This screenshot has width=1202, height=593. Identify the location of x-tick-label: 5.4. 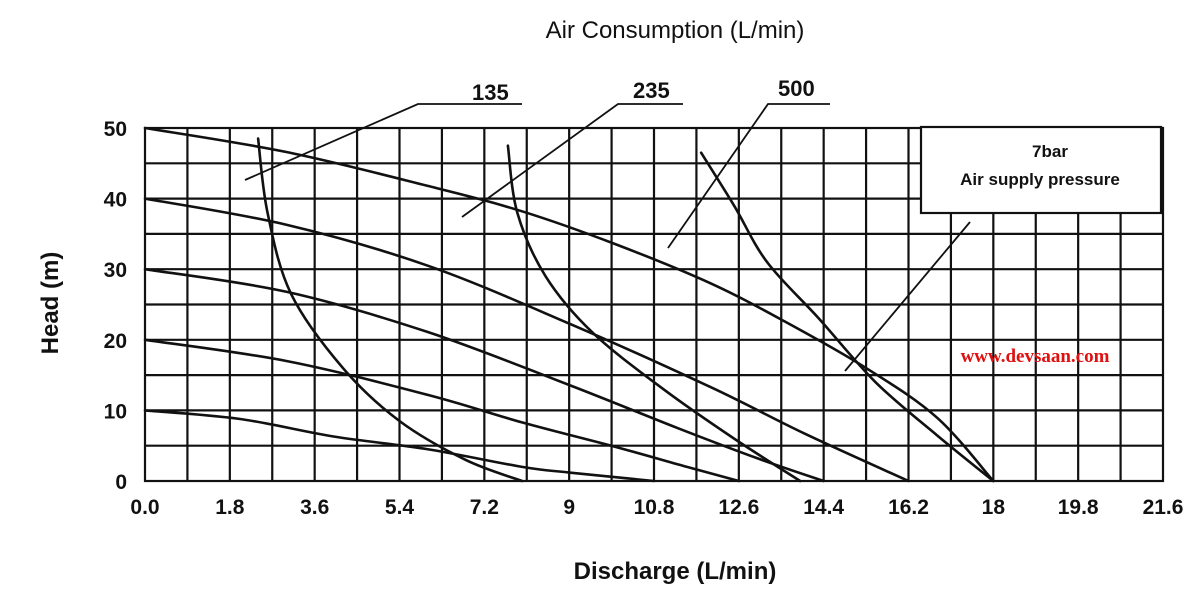
(400, 507).